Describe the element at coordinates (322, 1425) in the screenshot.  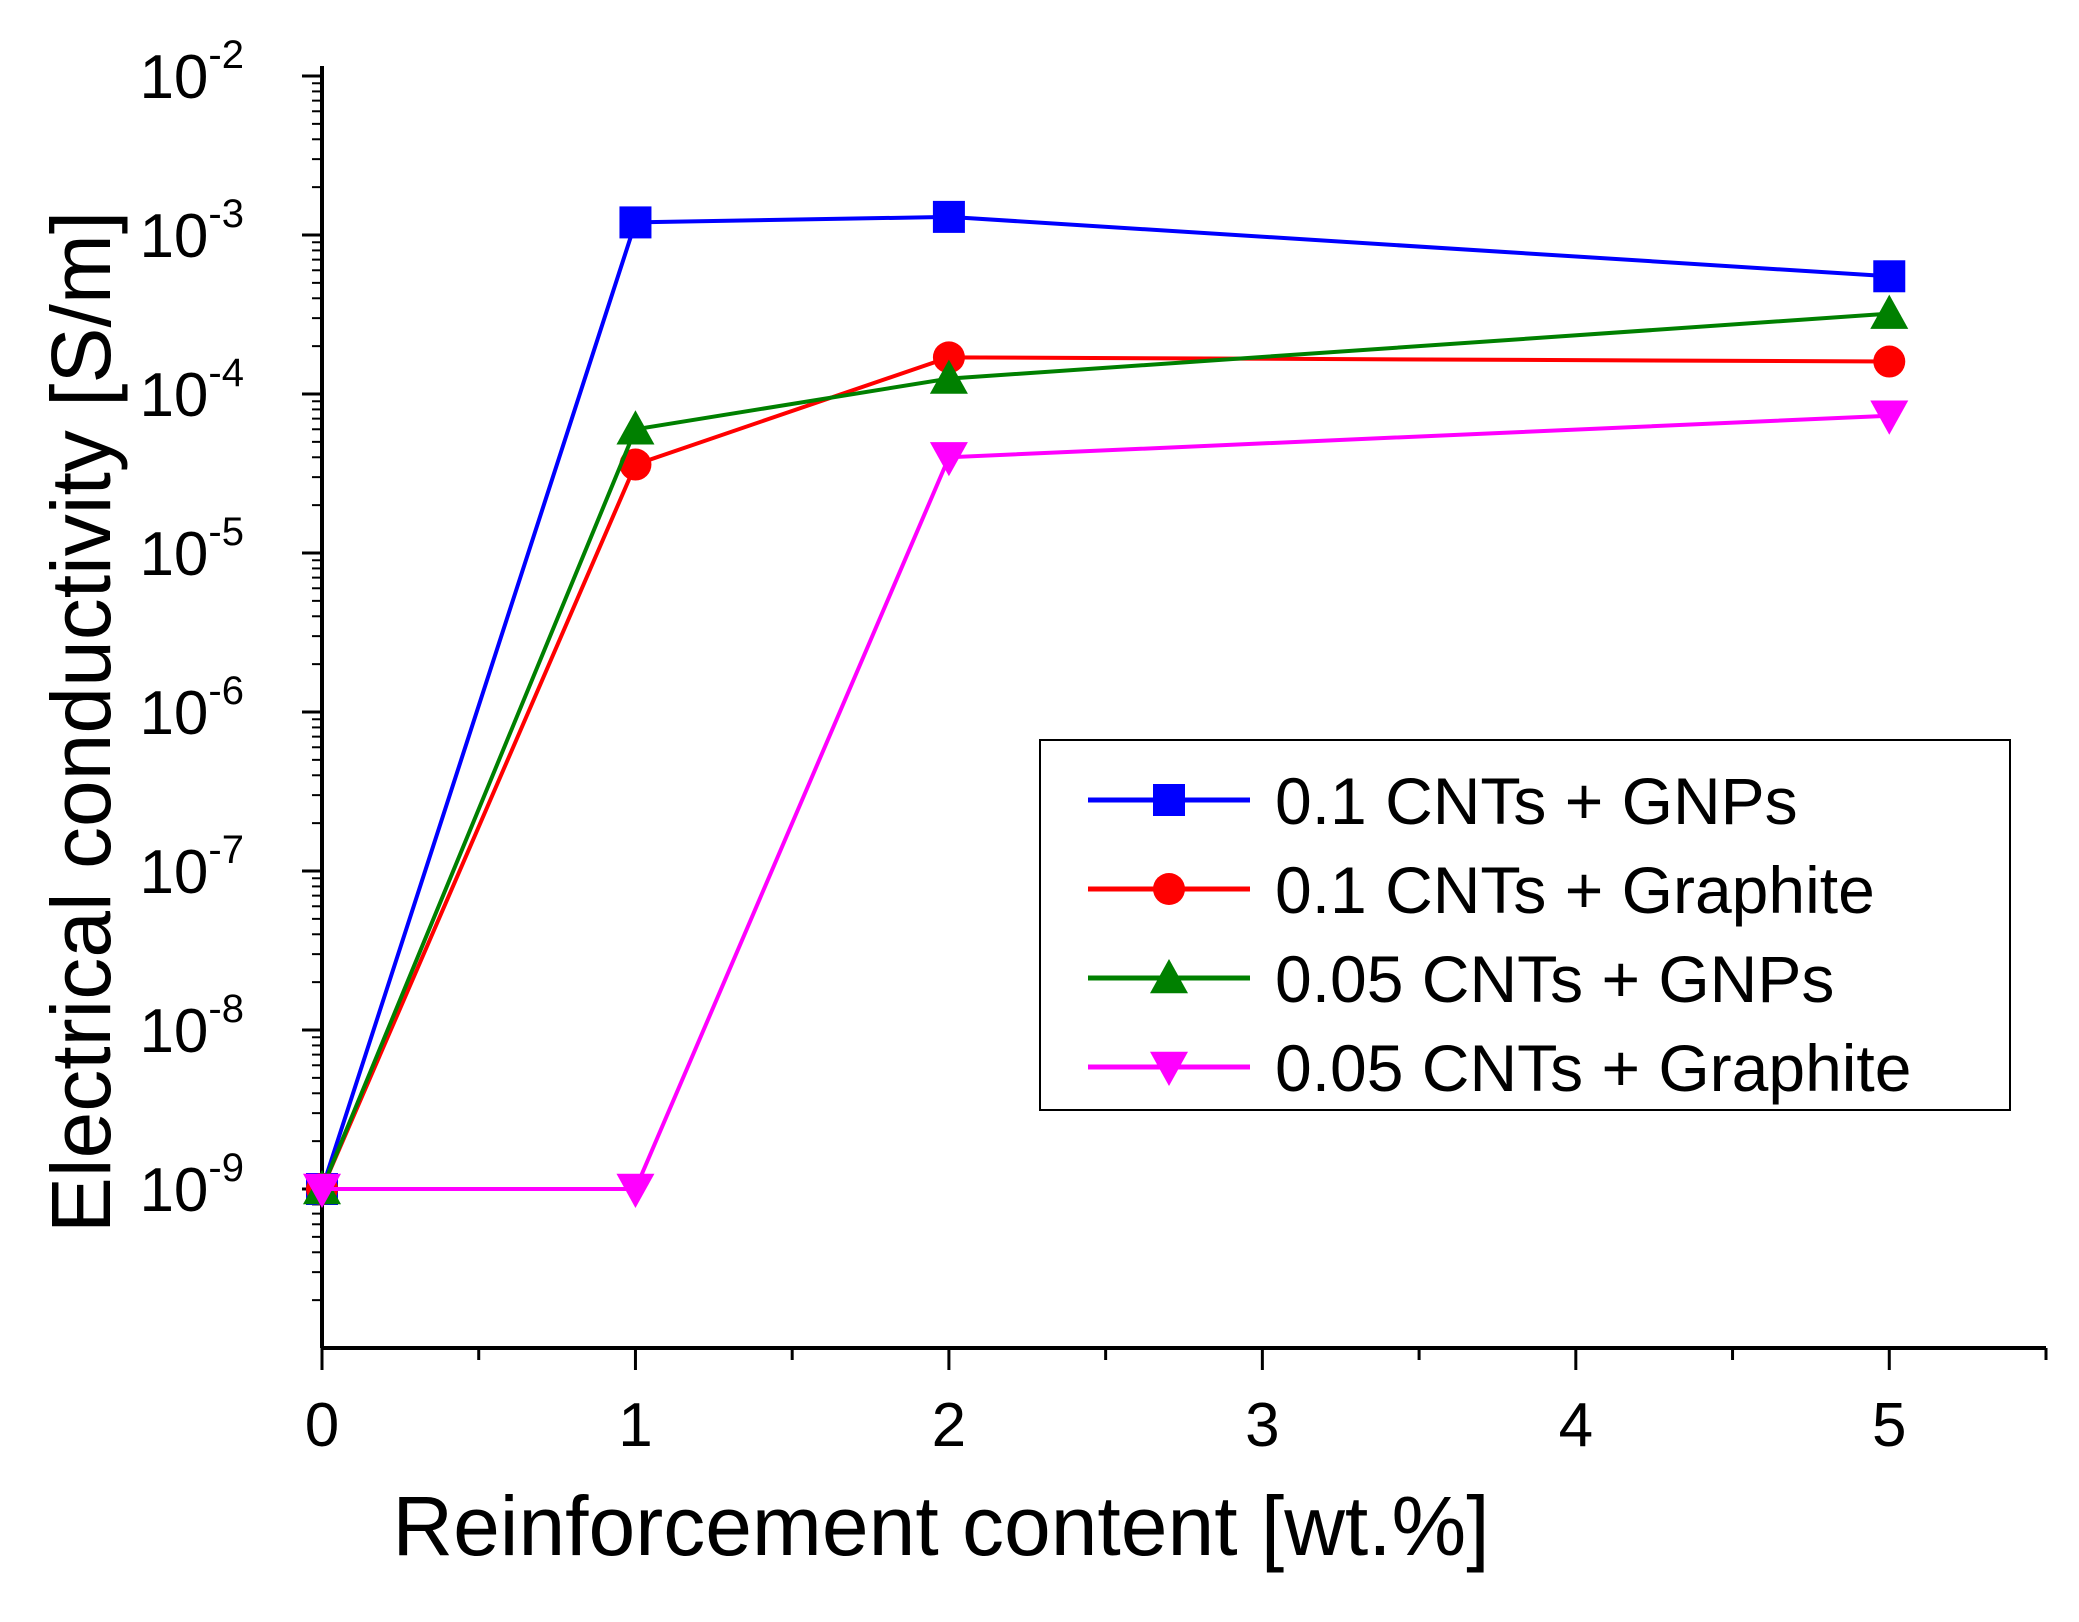
I see `x-tick-label: 0` at that location.